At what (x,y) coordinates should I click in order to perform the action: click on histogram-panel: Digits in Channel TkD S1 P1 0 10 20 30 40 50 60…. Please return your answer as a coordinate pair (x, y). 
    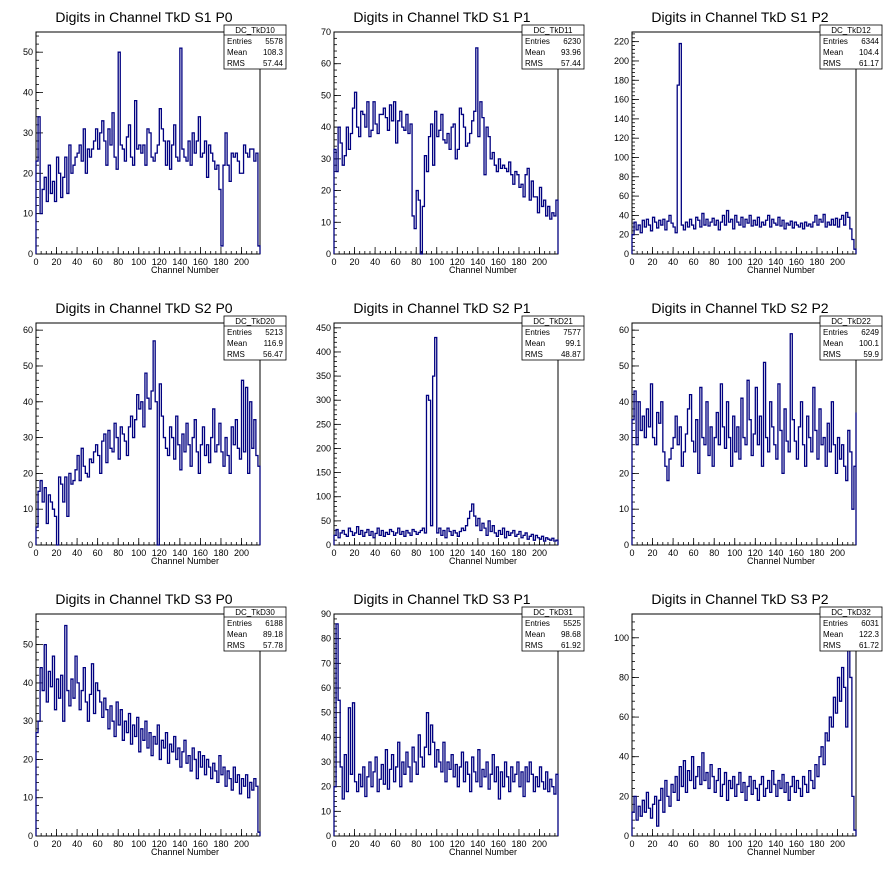
    Looking at the image, I should click on (447, 145).